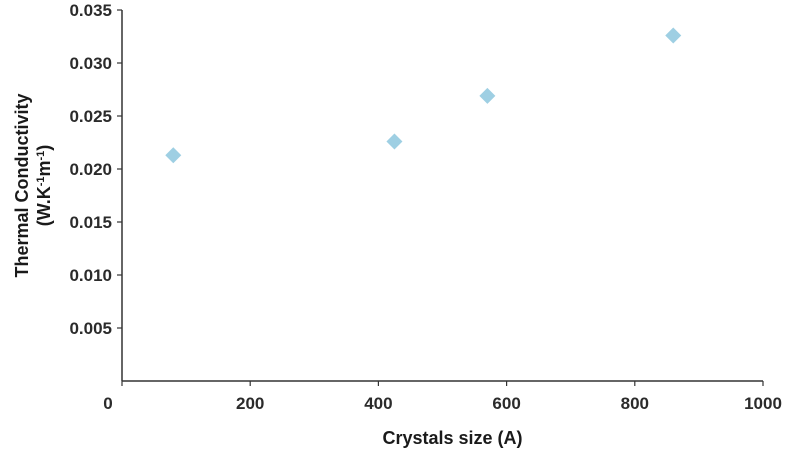 This screenshot has width=787, height=454. I want to click on x-ticks: 0 200 400 600 800 1000, so click(442, 397).